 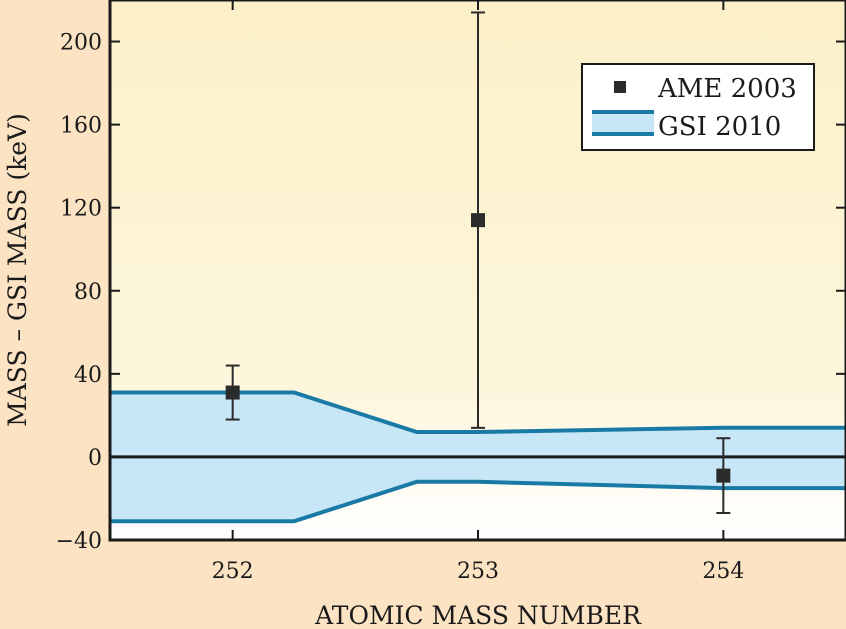 I want to click on gsi-2010-lower-line, so click(x=478, y=501).